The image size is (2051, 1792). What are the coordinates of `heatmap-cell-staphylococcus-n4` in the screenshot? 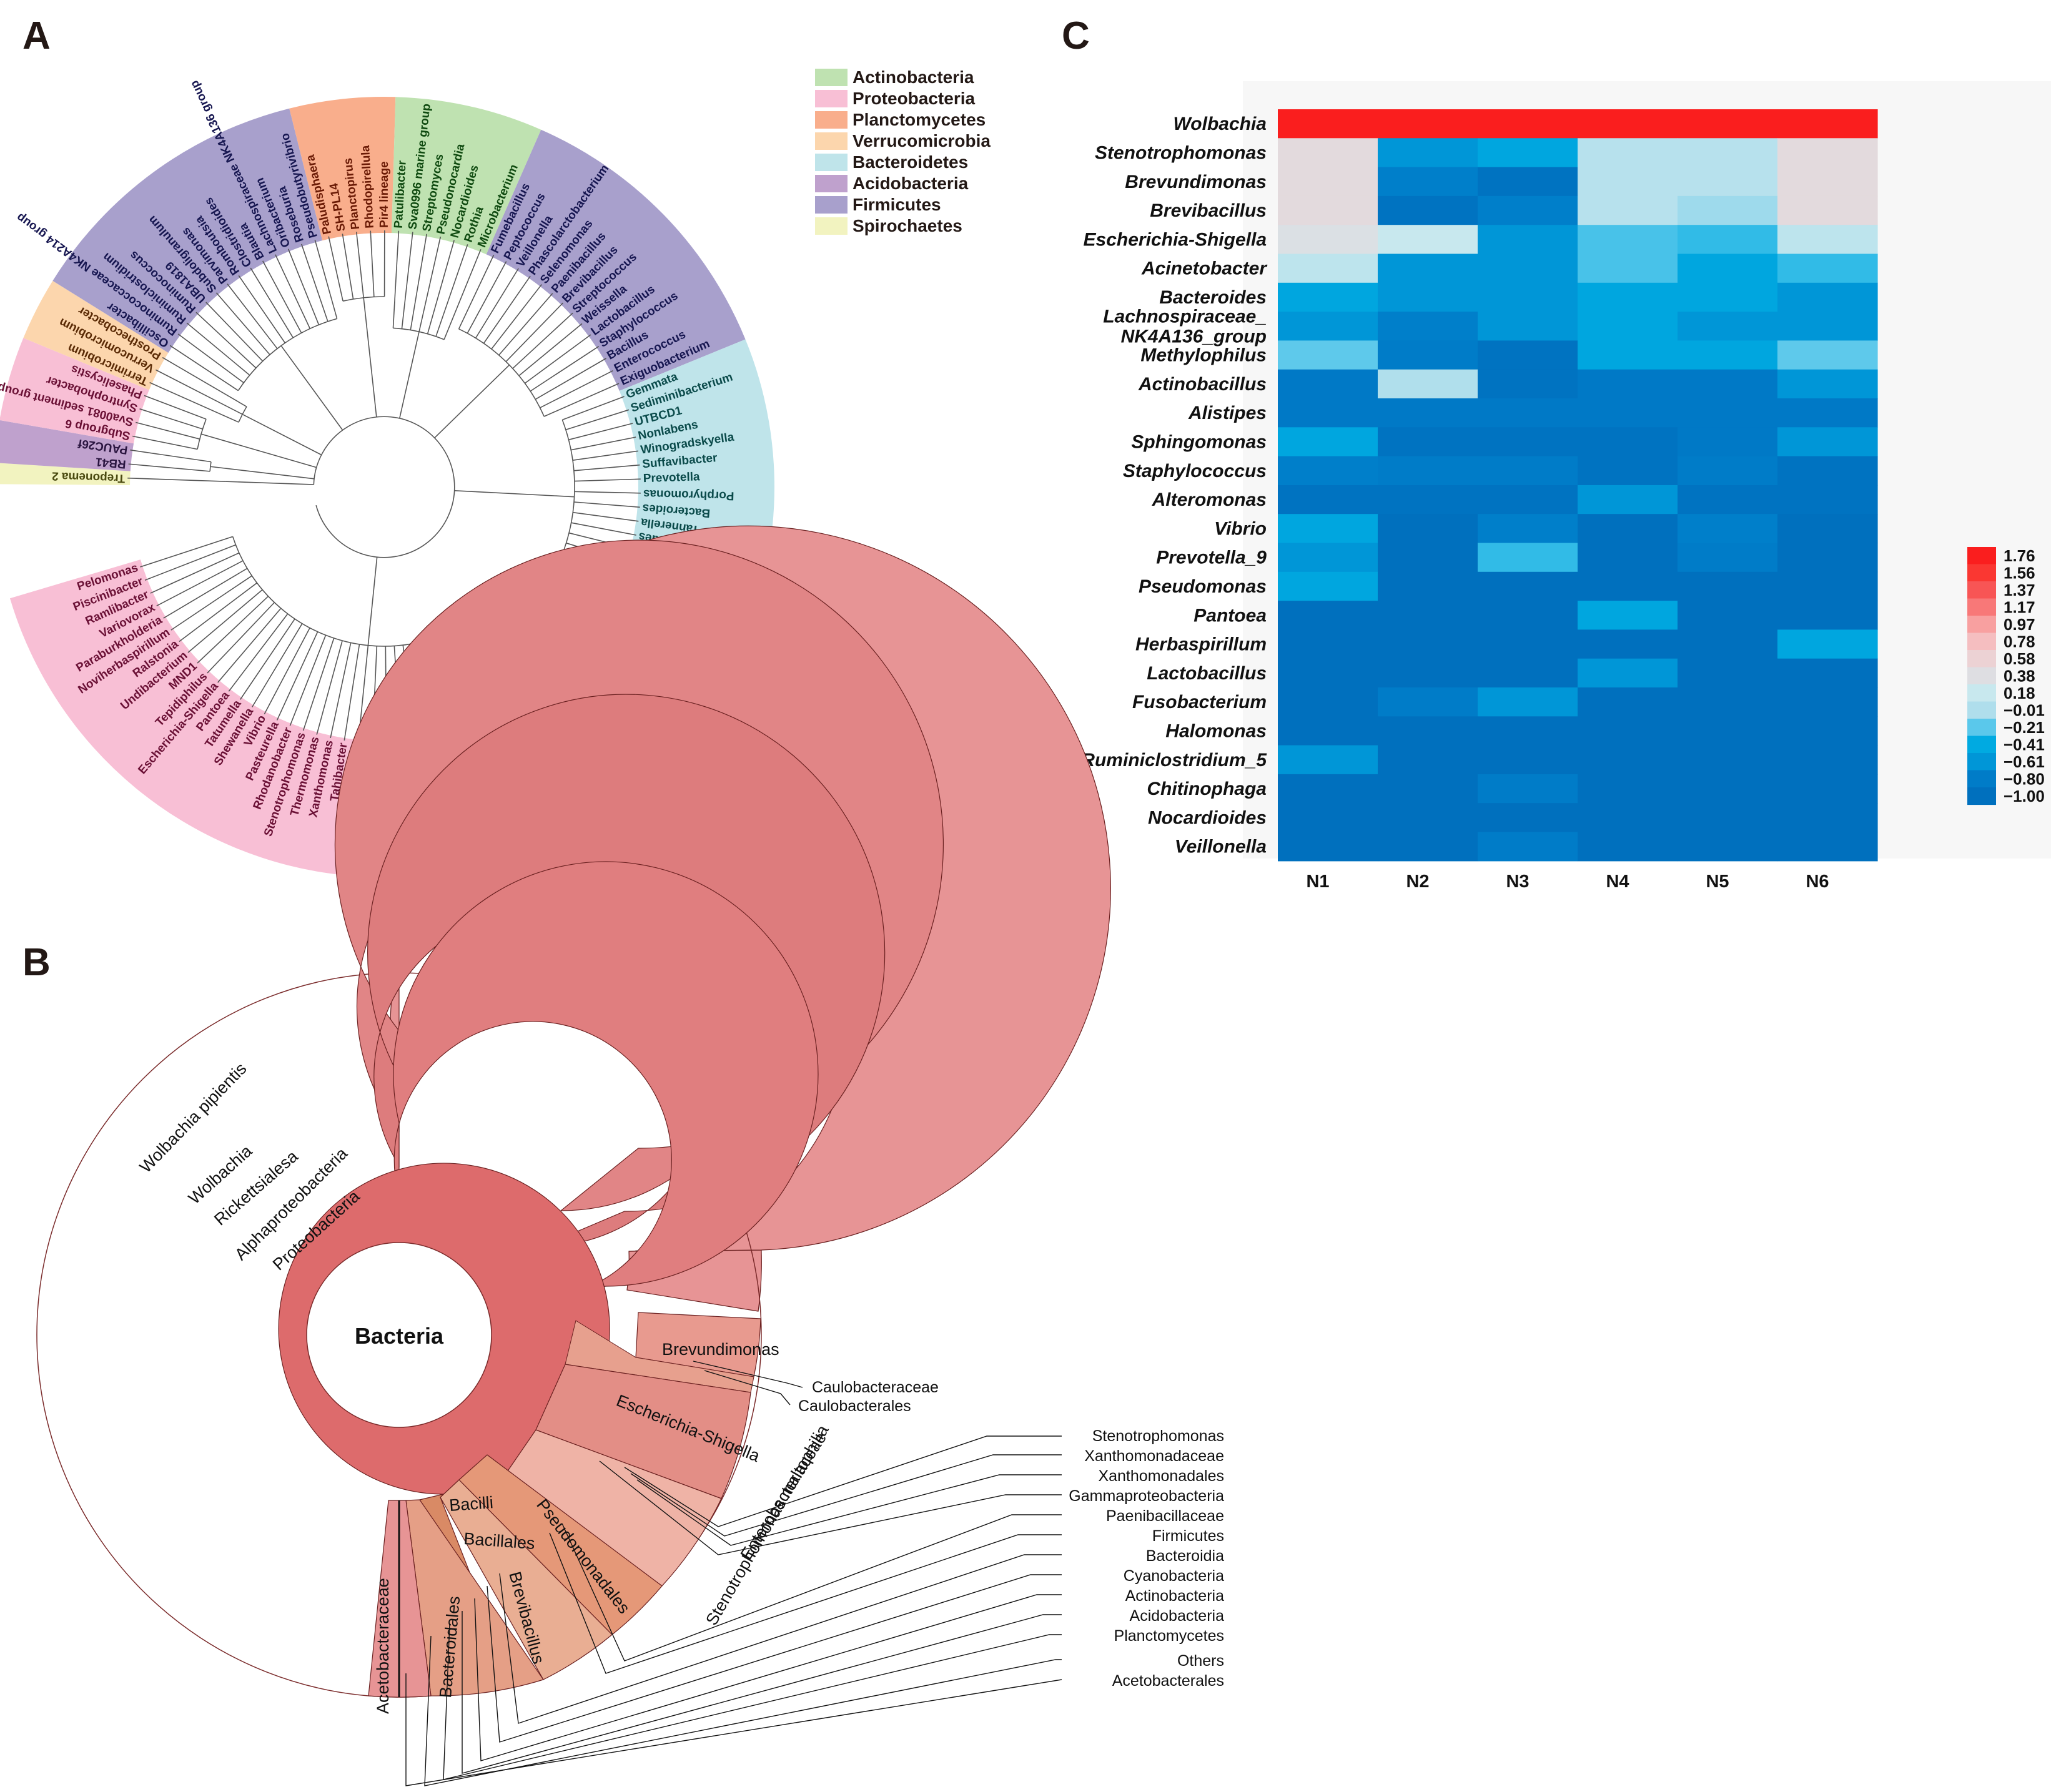 It's located at (1628, 471).